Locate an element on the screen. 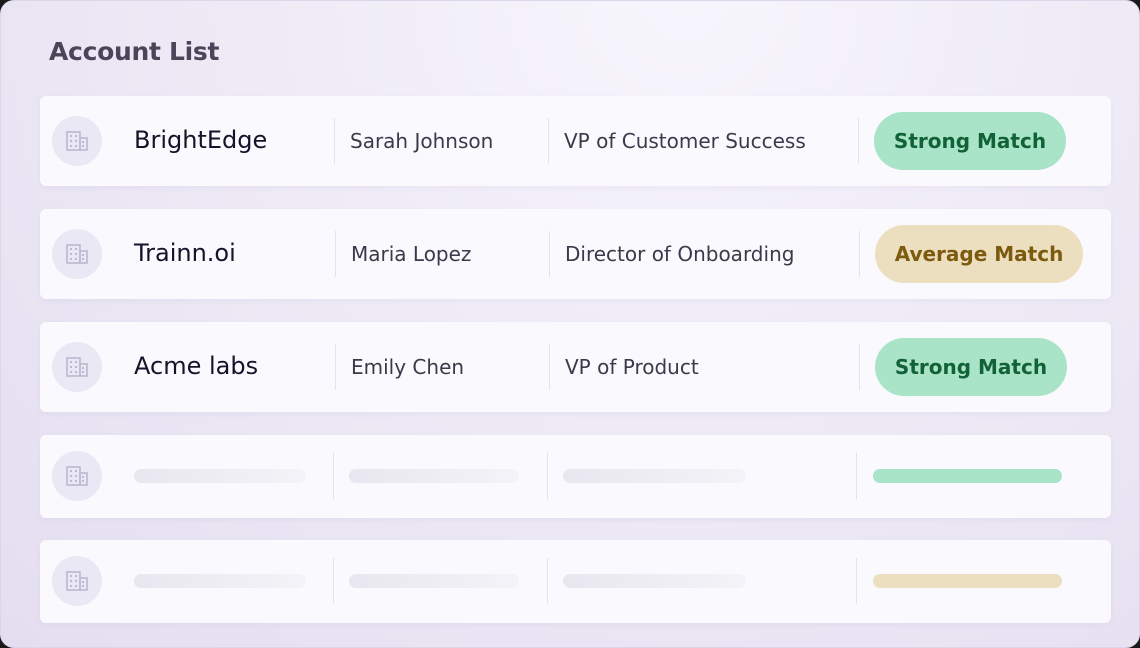 The height and width of the screenshot is (648, 1140). company-name: BrightEdge is located at coordinates (201, 140).